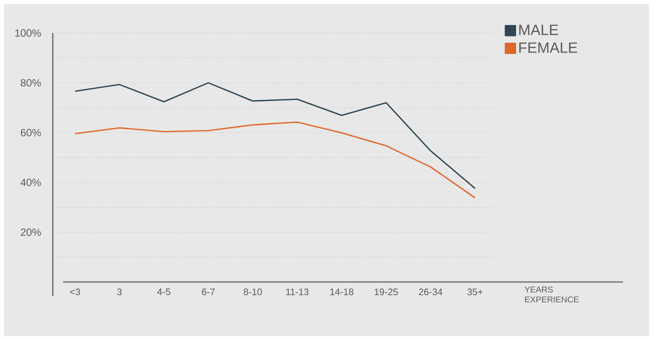 The image size is (653, 340). What do you see at coordinates (386, 292) in the screenshot?
I see `x-tick-label: 19-25` at bounding box center [386, 292].